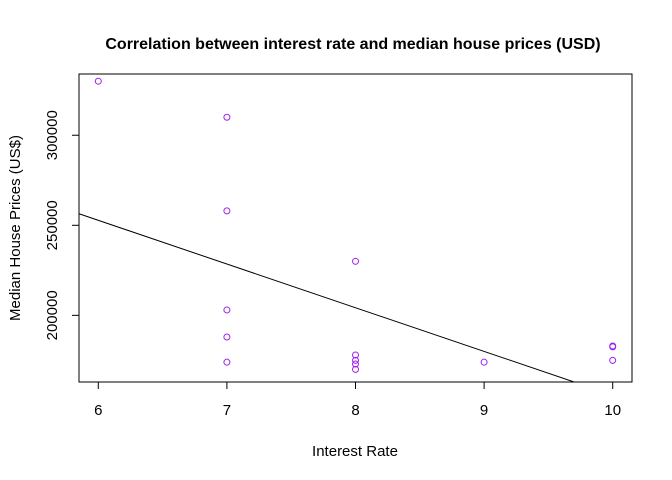 Image resolution: width=672 pixels, height=480 pixels. Describe the element at coordinates (357, 400) in the screenshot. I see `x-axis: 6 7 8 9 10` at that location.